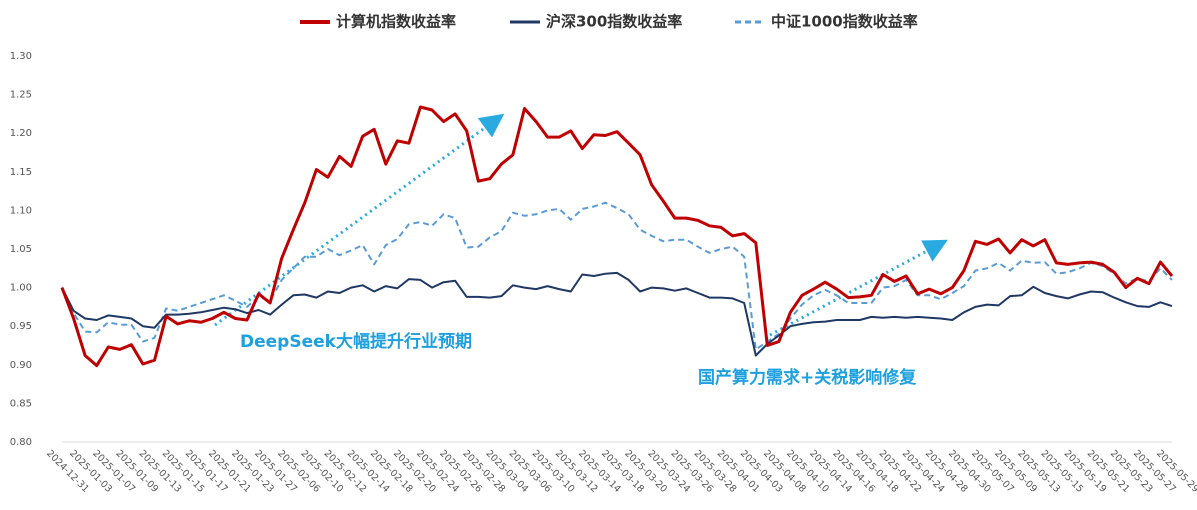 The height and width of the screenshot is (510, 1197). I want to click on y-tick-label: 1.30, so click(21, 56).